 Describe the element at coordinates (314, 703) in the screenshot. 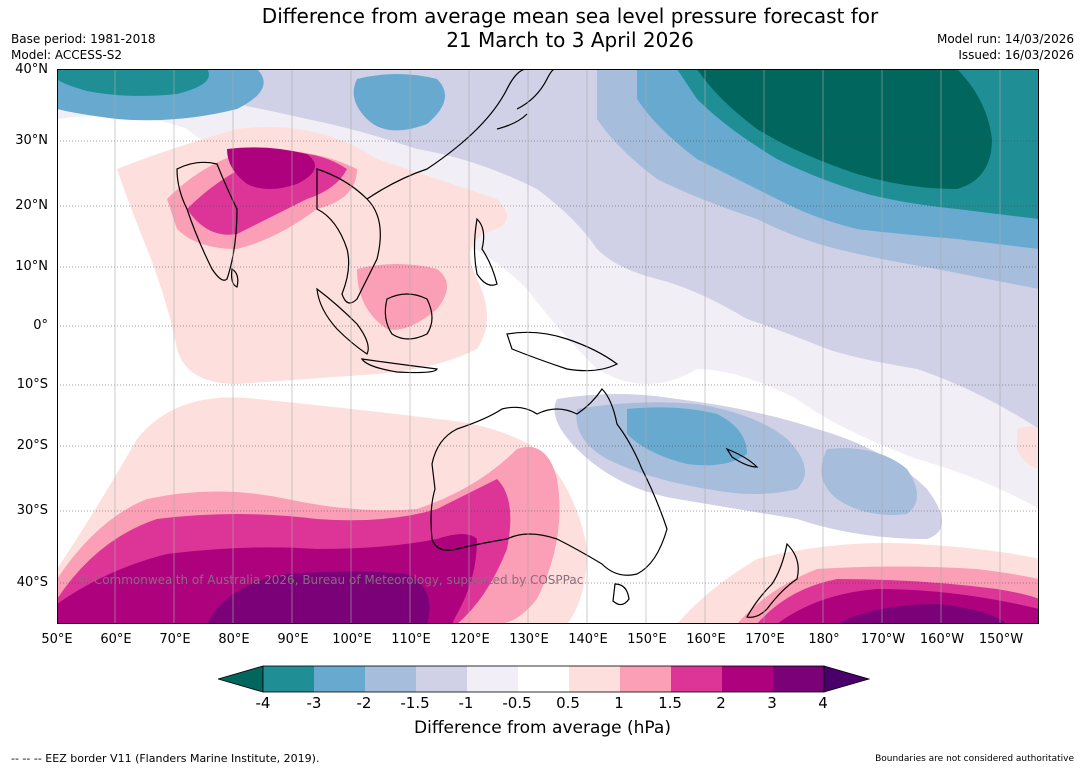

I see `colorbar-tick: -3` at that location.